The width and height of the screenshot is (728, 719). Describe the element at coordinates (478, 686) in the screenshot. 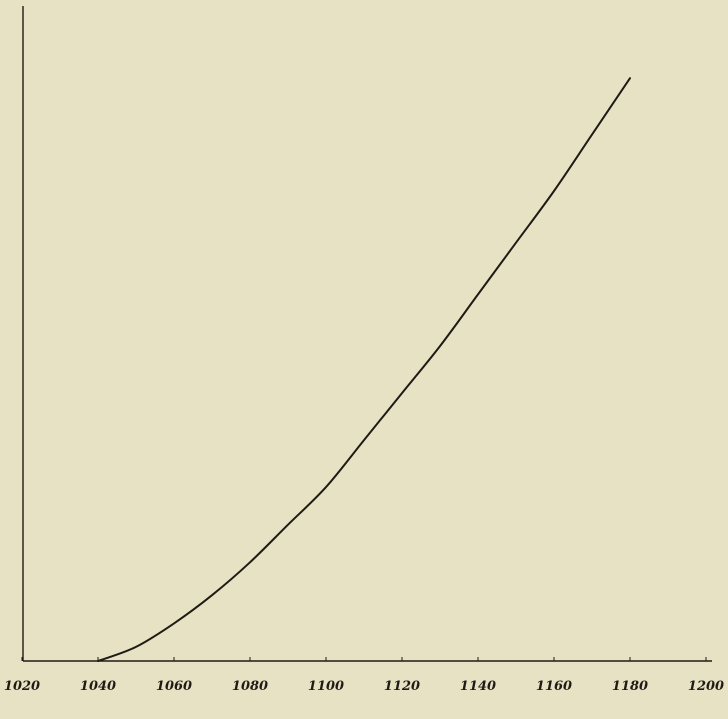

I see `x-tick-label: 1140` at that location.